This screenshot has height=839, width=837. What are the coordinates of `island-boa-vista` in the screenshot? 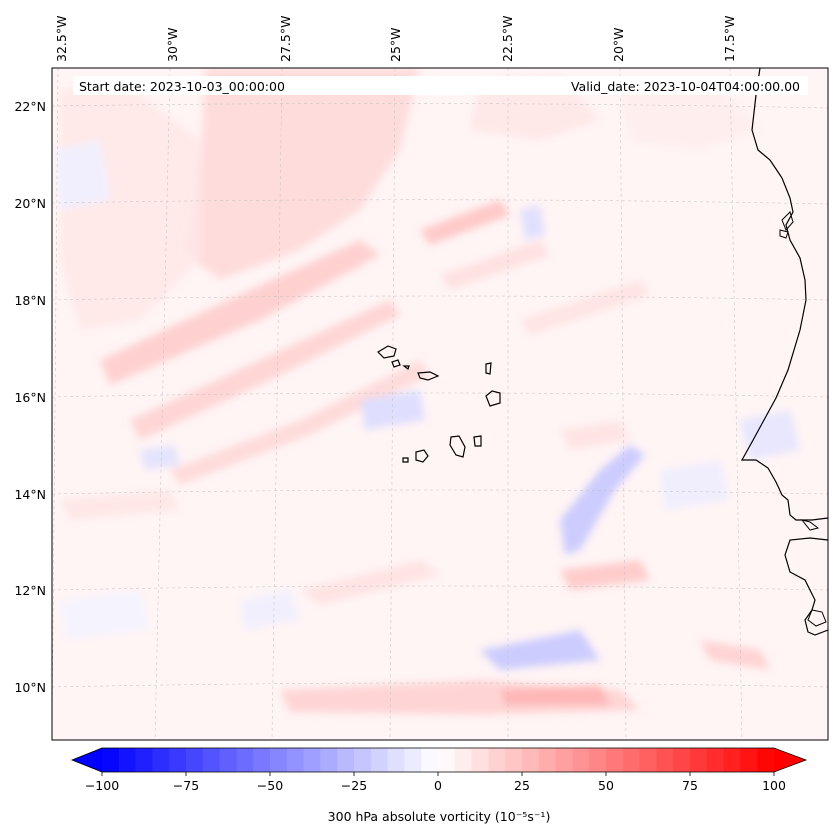 It's located at (493, 398).